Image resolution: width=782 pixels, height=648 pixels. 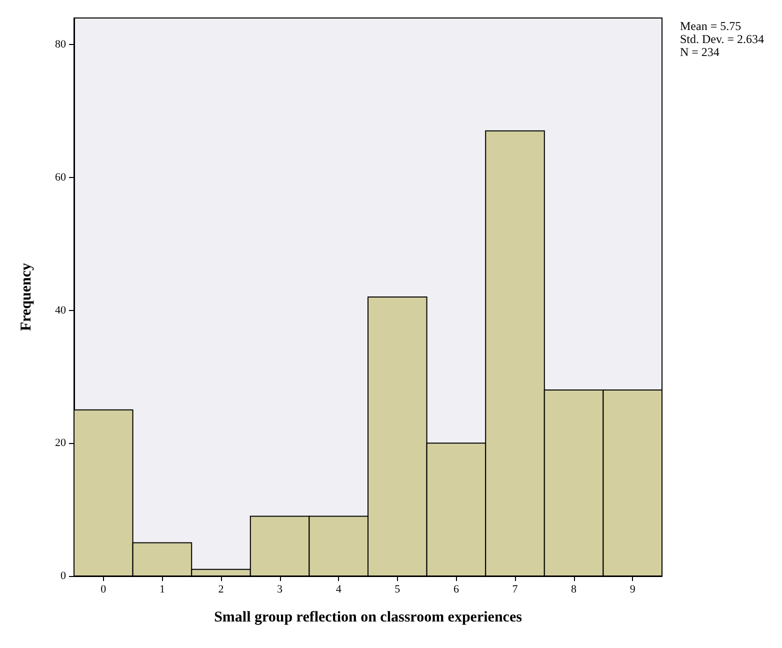 I want to click on y-axis-title: Frequency, so click(x=26, y=297).